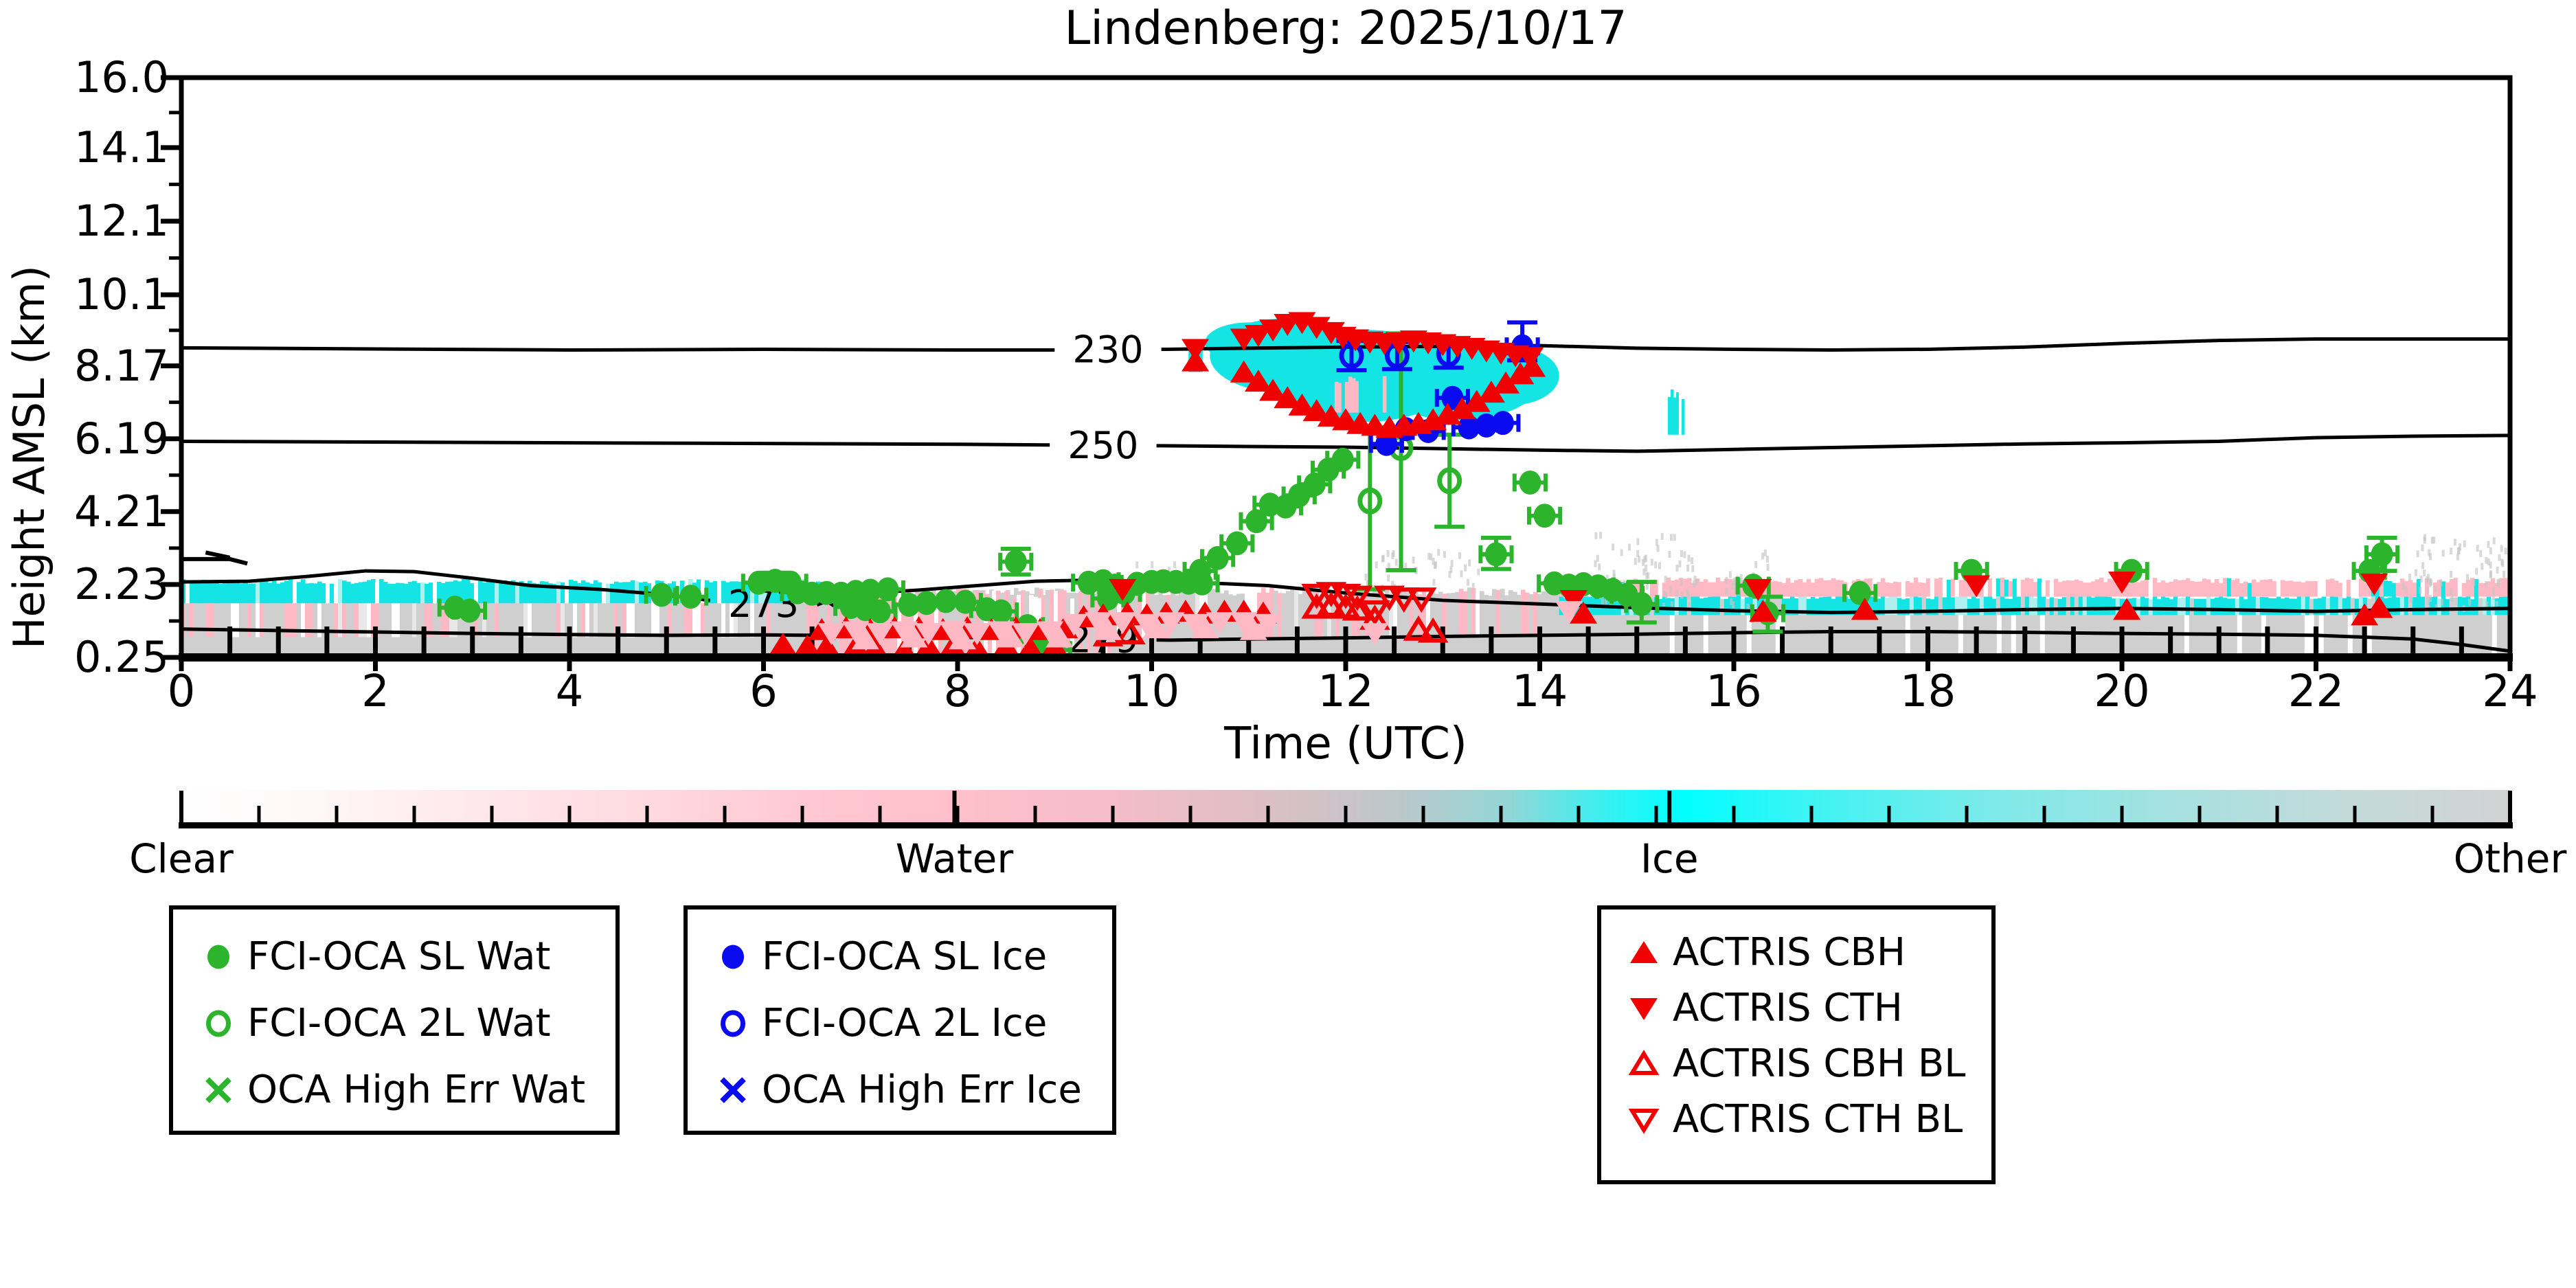 This screenshot has width=2576, height=1288. Describe the element at coordinates (957, 691) in the screenshot. I see `x-tick-label: 8` at that location.